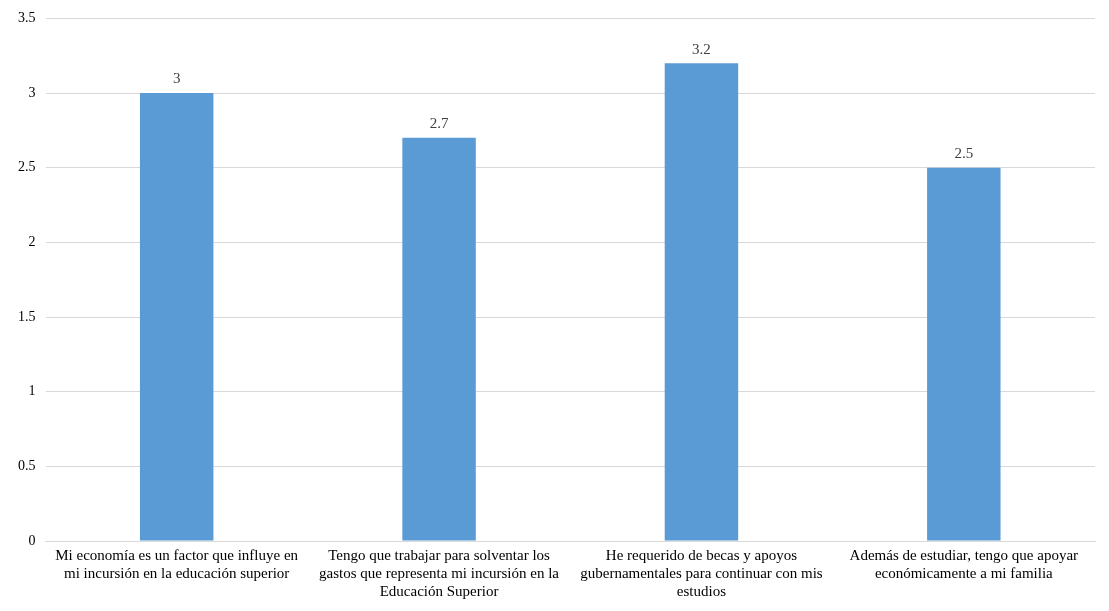 The image size is (1109, 611). Describe the element at coordinates (27, 167) in the screenshot. I see `y-tick-label: 2.5` at that location.